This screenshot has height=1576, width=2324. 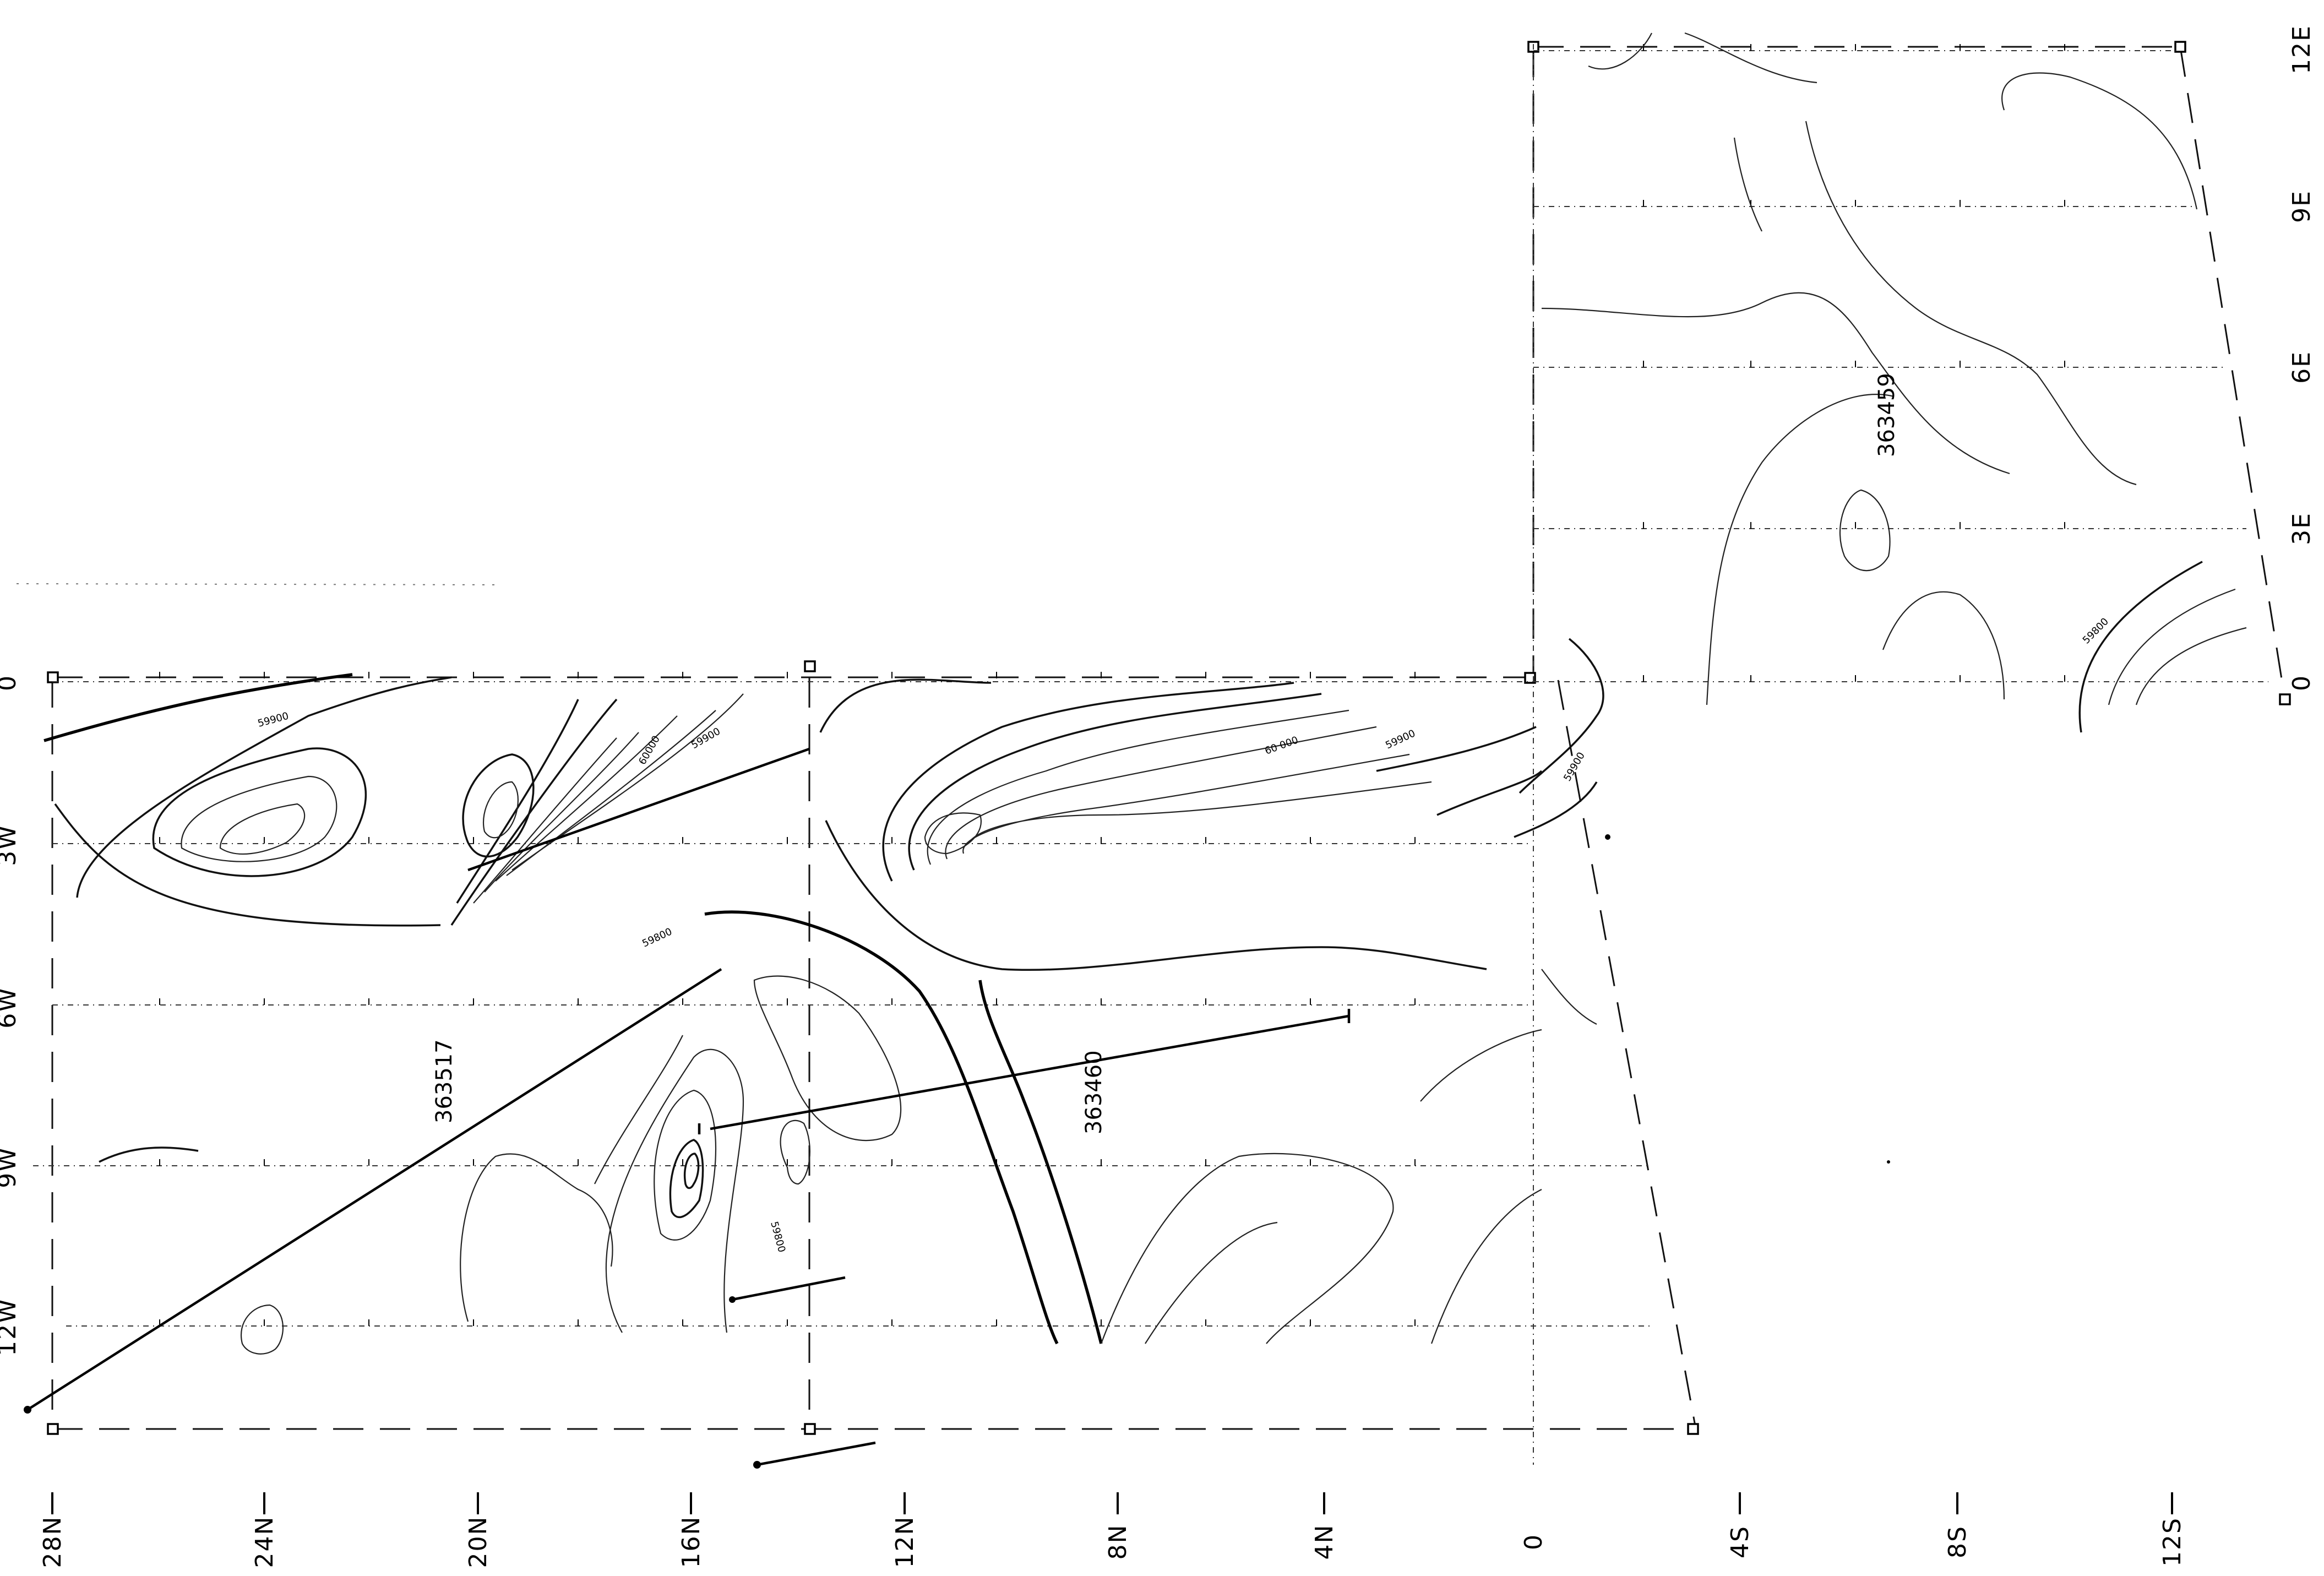 I want to click on axis-label-8N: 8N, so click(x=1118, y=1542).